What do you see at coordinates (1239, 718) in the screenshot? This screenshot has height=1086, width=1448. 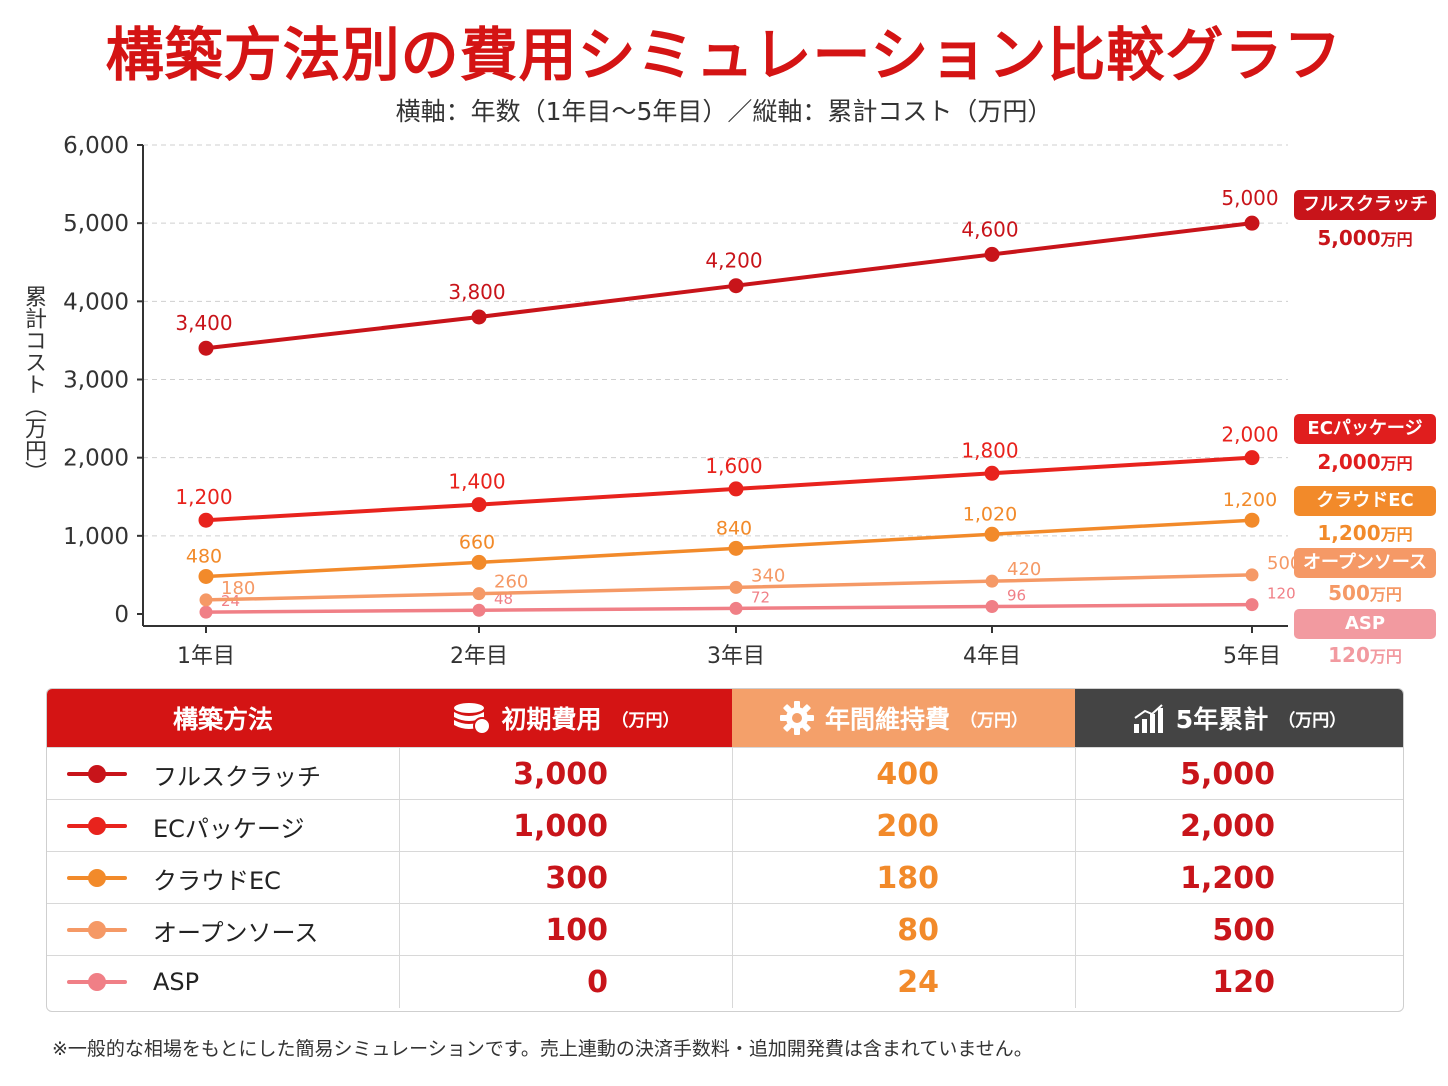 I see `header-total: 5年累計 （万円）` at bounding box center [1239, 718].